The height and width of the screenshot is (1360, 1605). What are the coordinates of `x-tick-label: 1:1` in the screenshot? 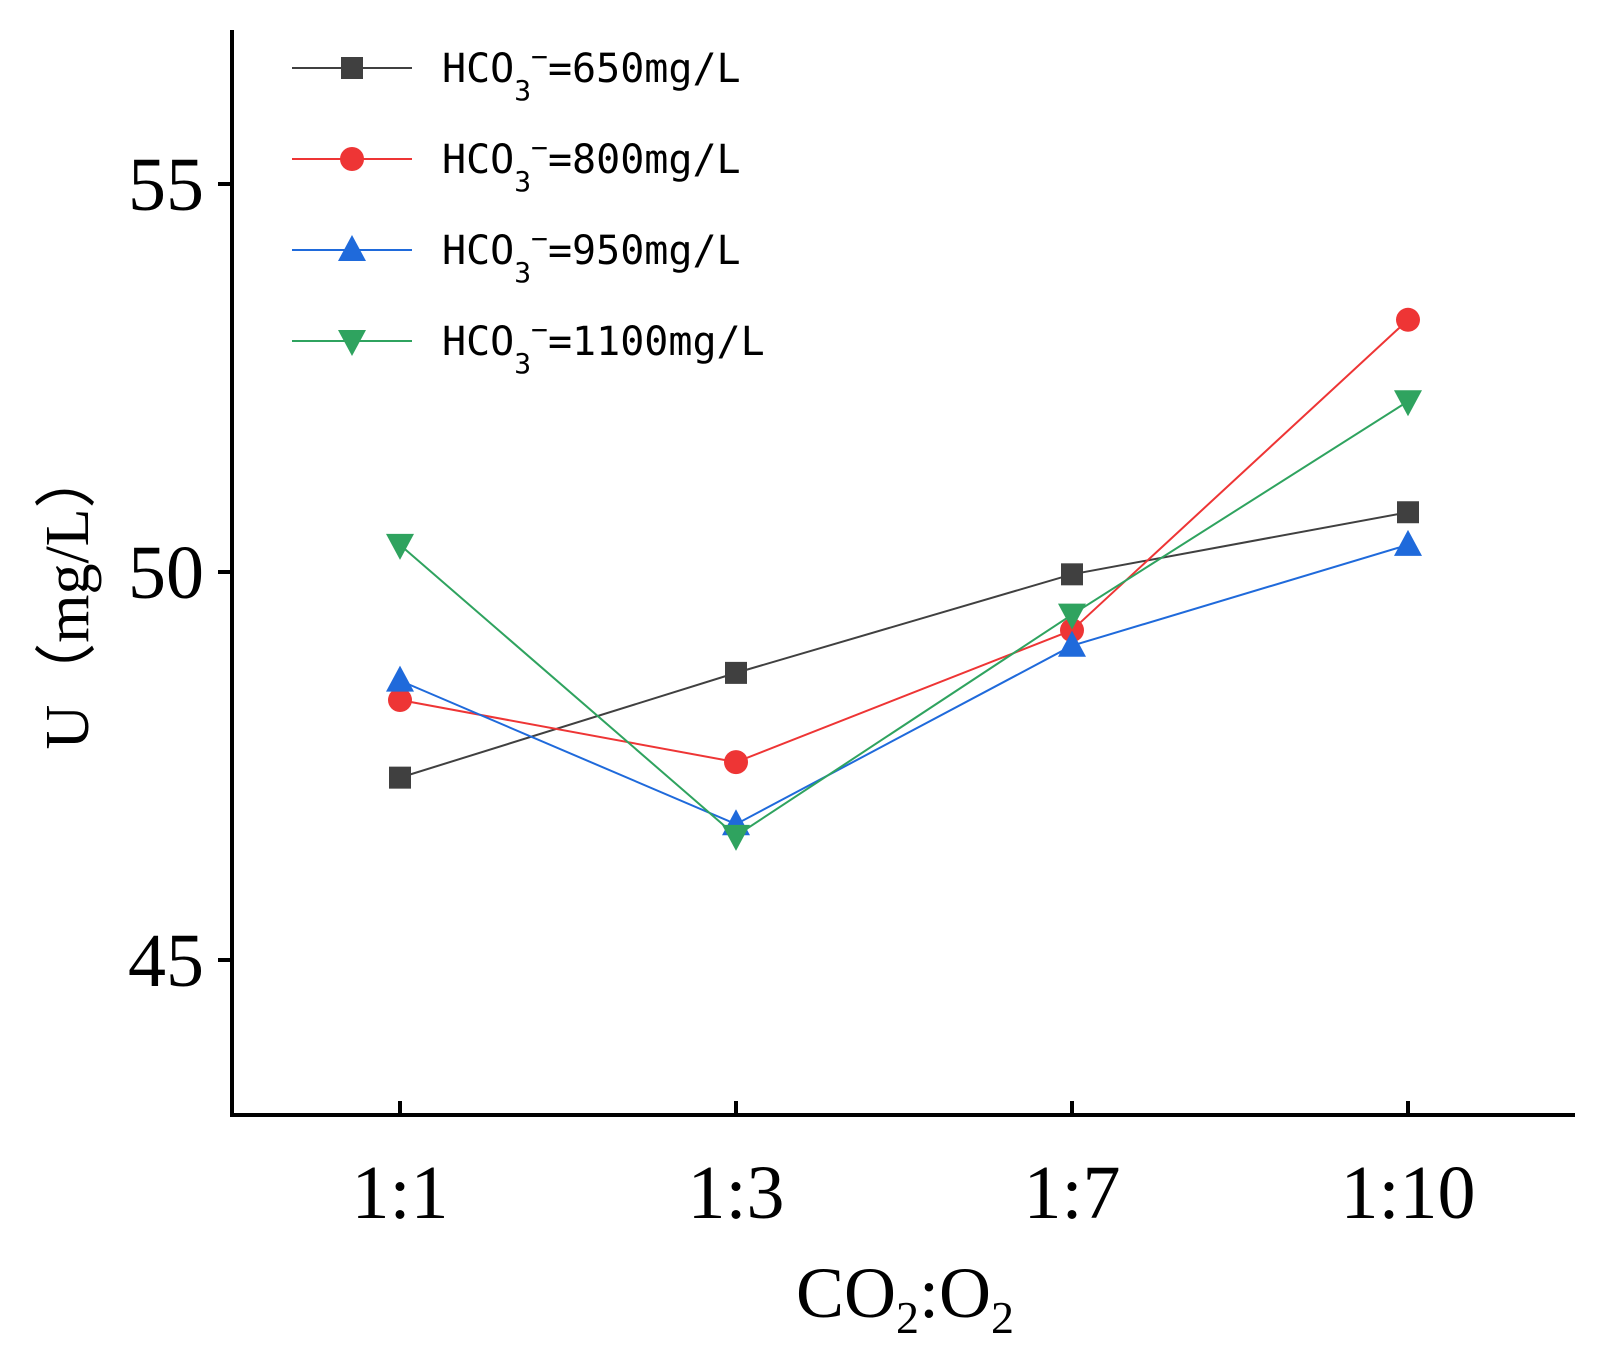 It's located at (399, 1193).